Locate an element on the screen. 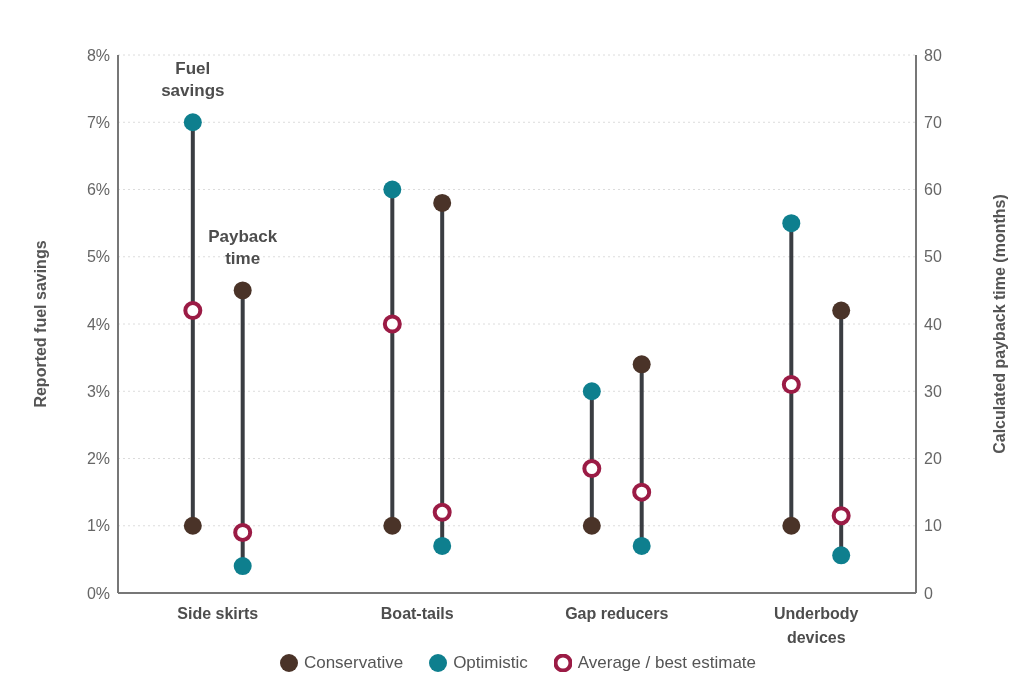 Image resolution: width=1029 pixels, height=690 pixels. y-tick-label: 2% is located at coordinates (98, 459).